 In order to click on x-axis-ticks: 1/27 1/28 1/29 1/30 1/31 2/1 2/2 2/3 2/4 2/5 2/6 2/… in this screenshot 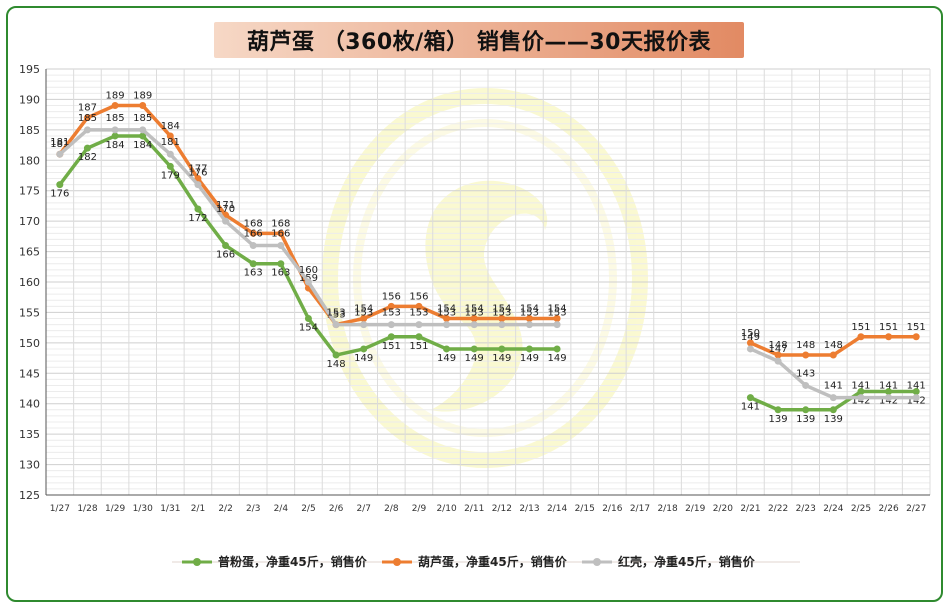, I will do `click(488, 509)`.